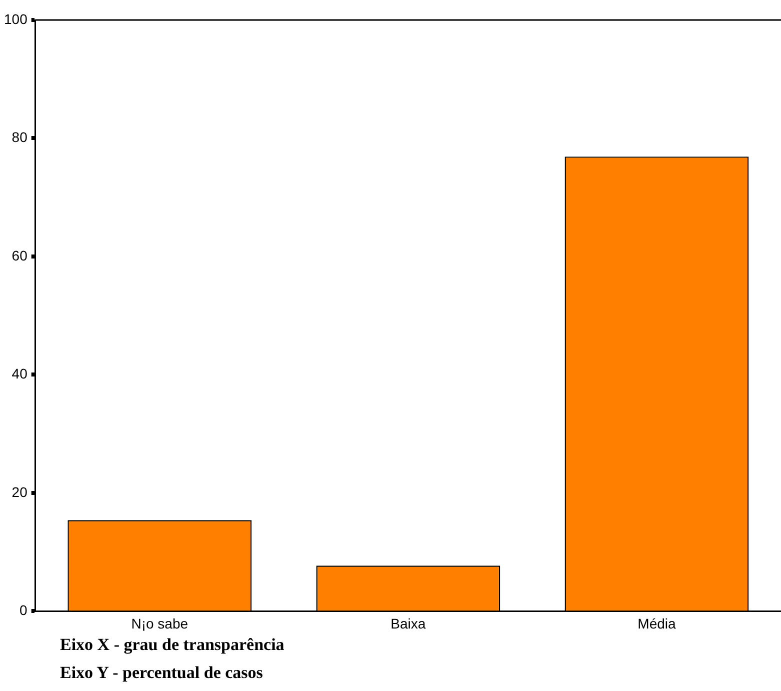  What do you see at coordinates (20, 492) in the screenshot?
I see `y-tick-label: 20` at bounding box center [20, 492].